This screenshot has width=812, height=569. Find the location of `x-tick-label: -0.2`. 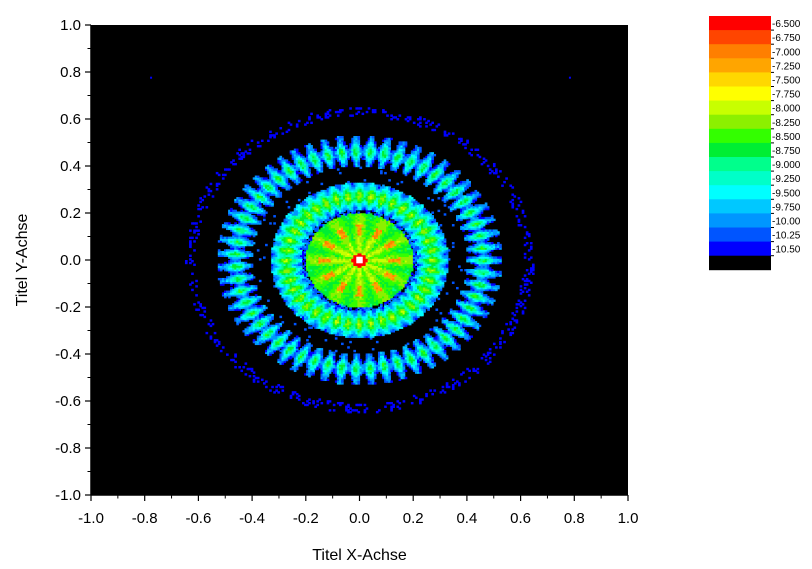

x-tick-label: -0.2 is located at coordinates (306, 518).